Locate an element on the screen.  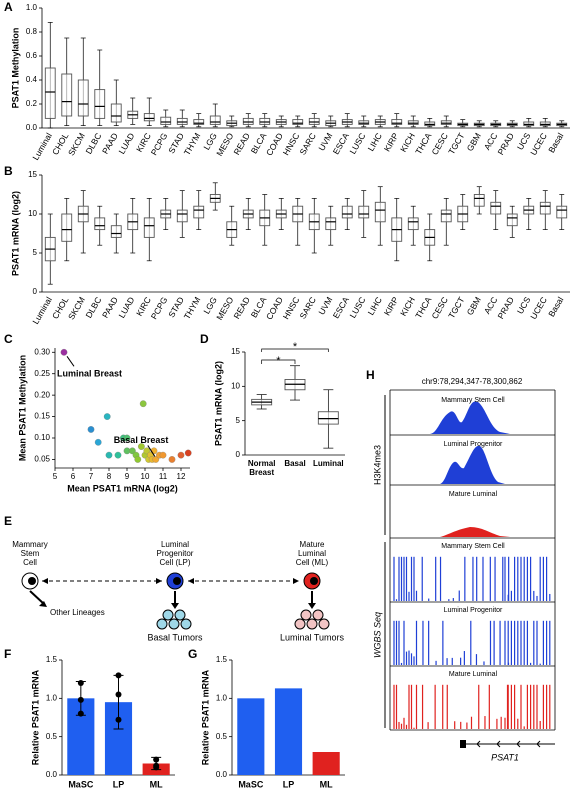
x-tick-label: LIHC is located at coordinates (375, 142).